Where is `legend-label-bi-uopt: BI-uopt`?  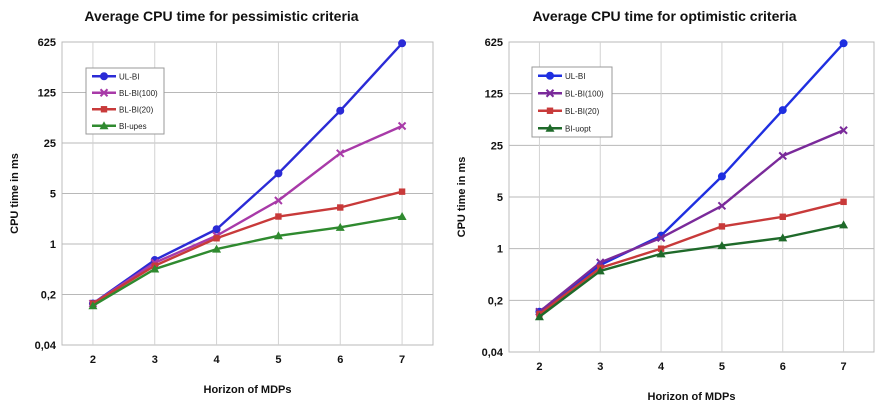 legend-label-bi-uopt: BI-uopt is located at coordinates (578, 128).